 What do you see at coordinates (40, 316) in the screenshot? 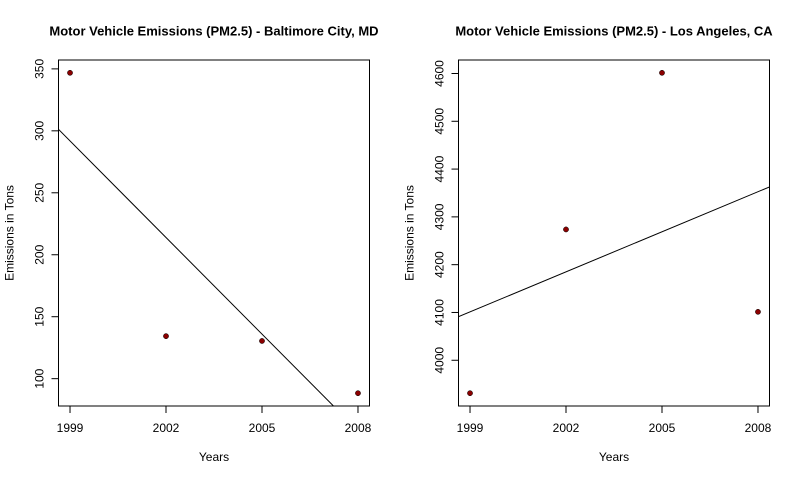
I see `y-tick-label: 150` at bounding box center [40, 316].